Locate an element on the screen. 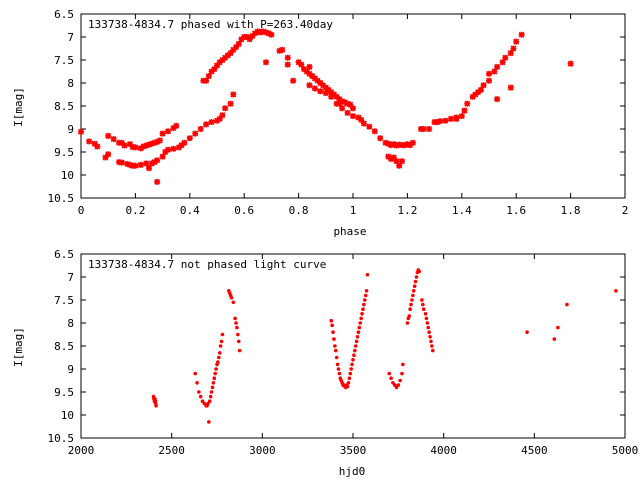  y-tick-label: 9 is located at coordinates (70, 129).